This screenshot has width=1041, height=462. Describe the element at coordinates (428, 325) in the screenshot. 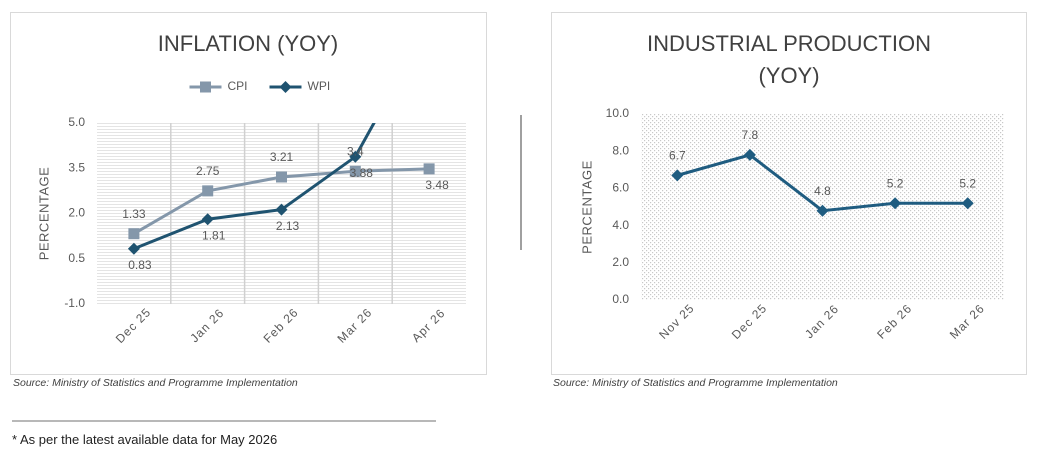

I see `x-tick-label: Apr 26` at that location.